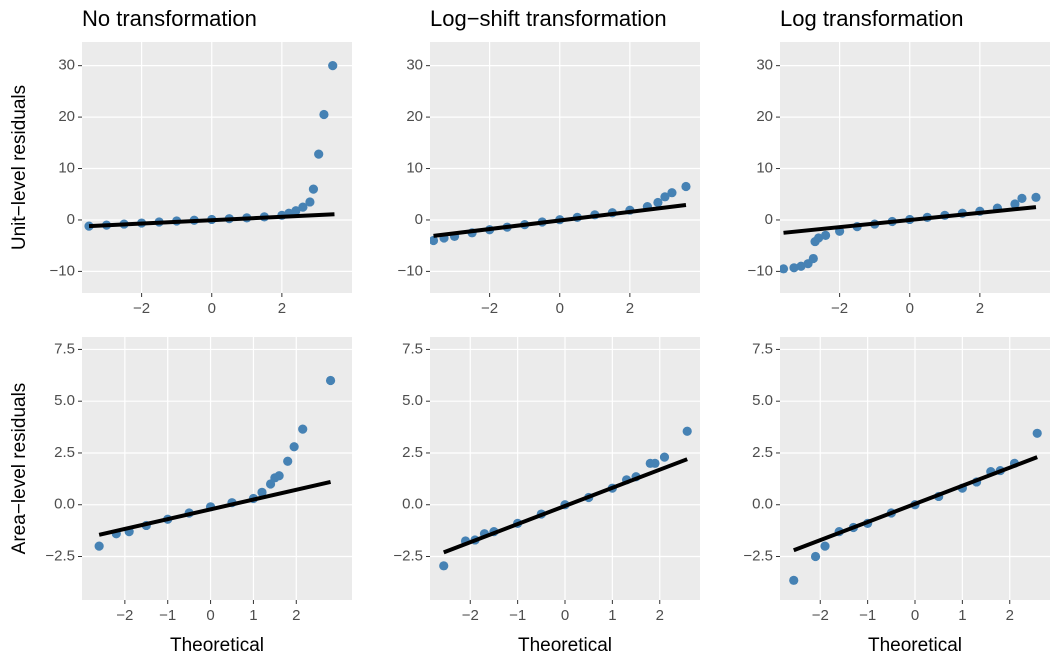 This screenshot has height=660, width=1064. I want to click on y-axis-title: Unit−level residuals, so click(19, 167).